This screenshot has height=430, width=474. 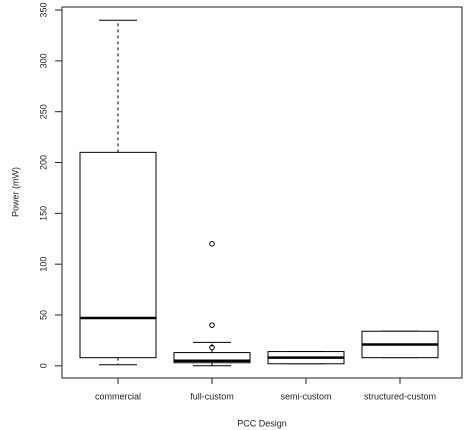 I want to click on x-tick-label: semi-custom, so click(x=305, y=396).